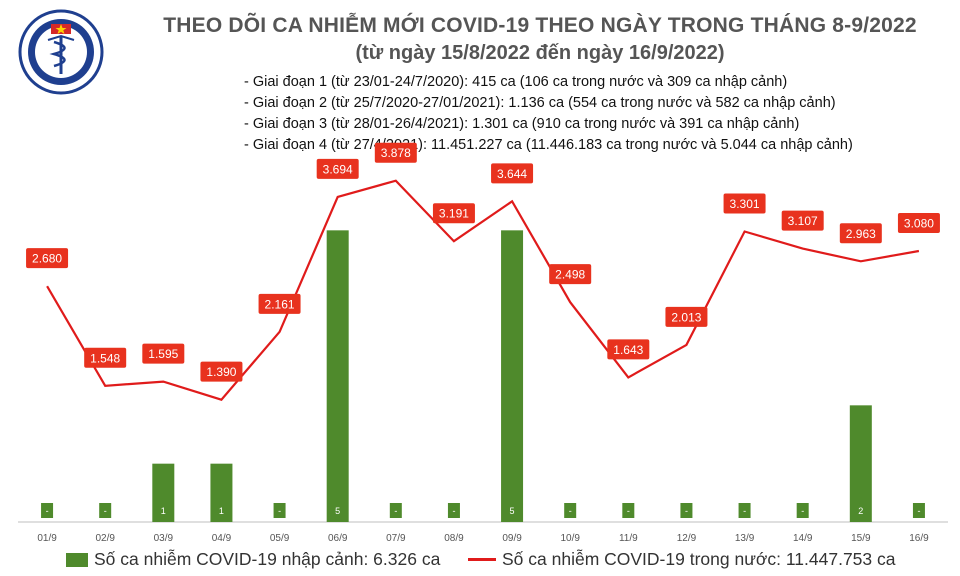  Describe the element at coordinates (570, 538) in the screenshot. I see `x-tick-label-9: 10/9` at that location.